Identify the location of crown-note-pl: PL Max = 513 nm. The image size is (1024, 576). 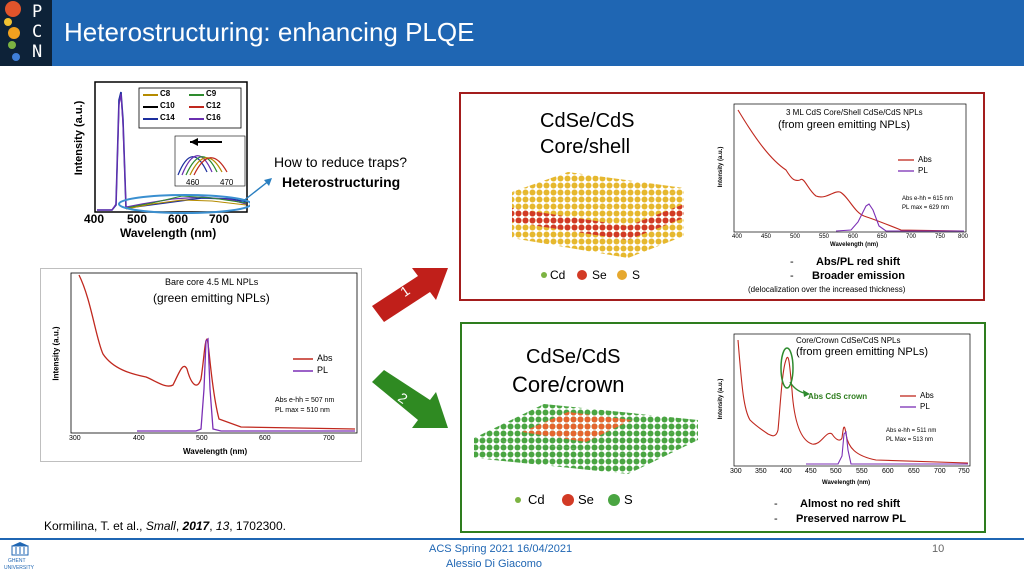
(909, 440).